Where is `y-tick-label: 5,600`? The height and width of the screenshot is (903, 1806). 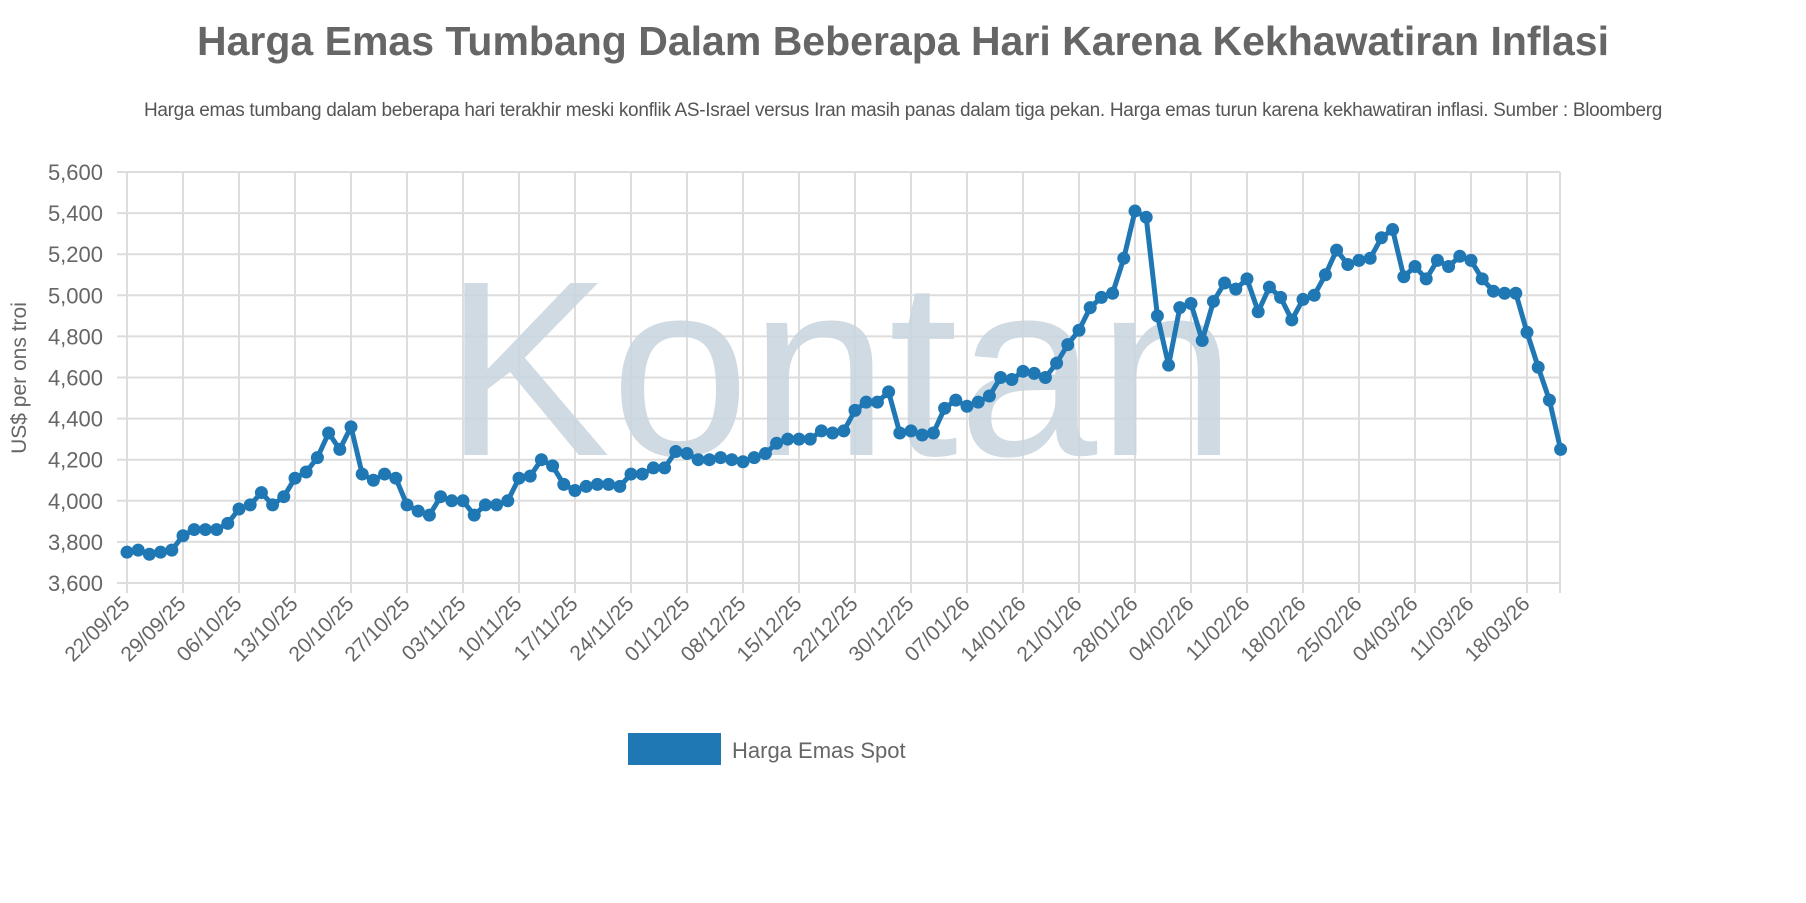 y-tick-label: 5,600 is located at coordinates (75, 172).